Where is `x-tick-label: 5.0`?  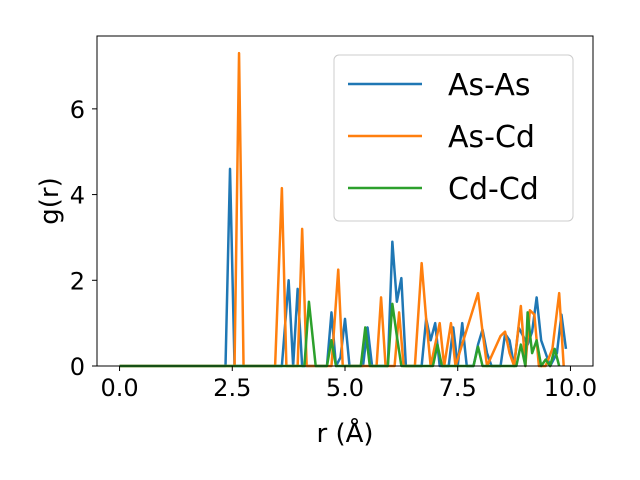 x-tick-label: 5.0 is located at coordinates (345, 388).